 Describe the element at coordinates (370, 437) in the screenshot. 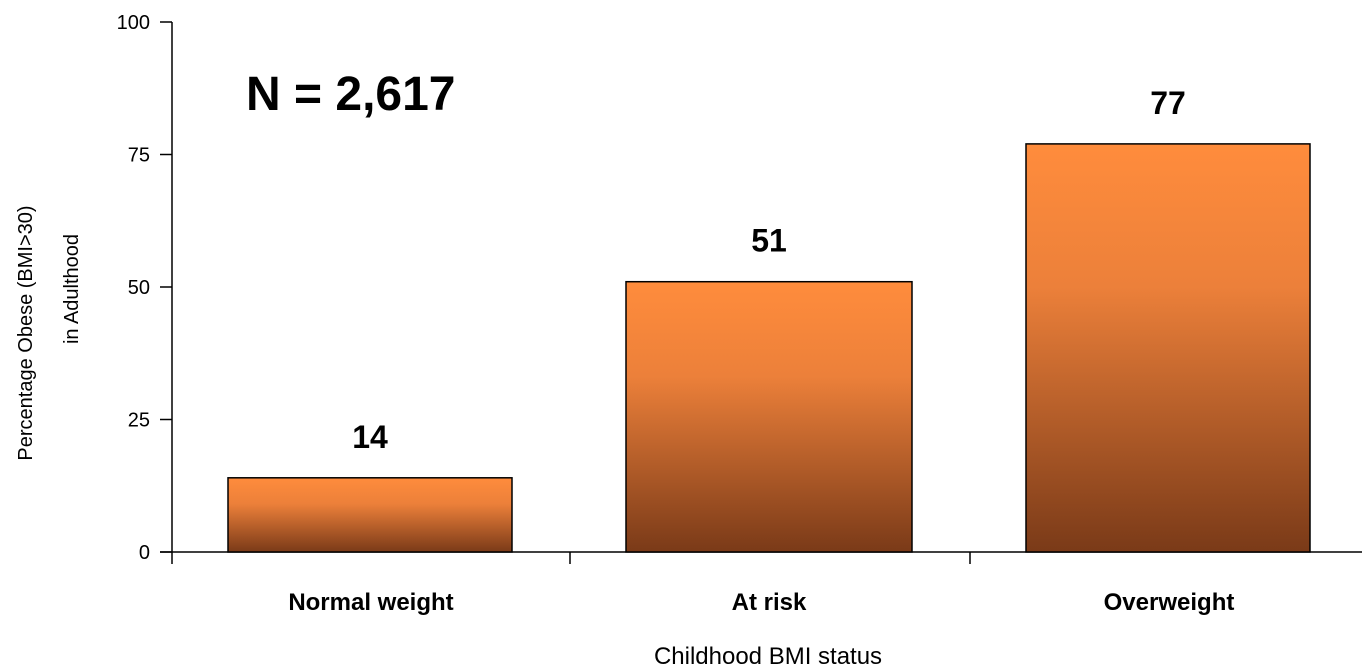

I see `data-label: 14` at that location.